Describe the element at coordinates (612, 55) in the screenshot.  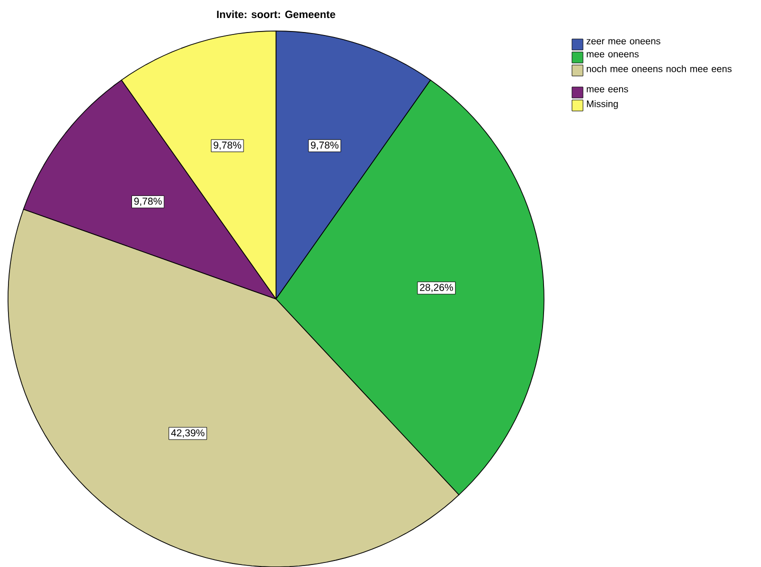
I see `legend-label: mee oneens` at that location.